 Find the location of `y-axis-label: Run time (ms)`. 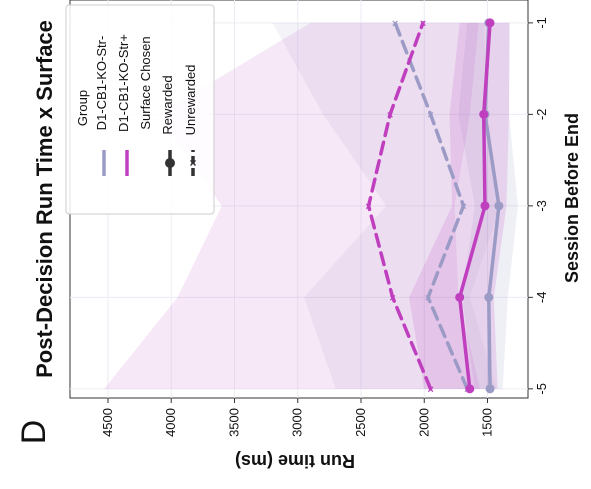

y-axis-label: Run time (ms) is located at coordinates (295, 461).